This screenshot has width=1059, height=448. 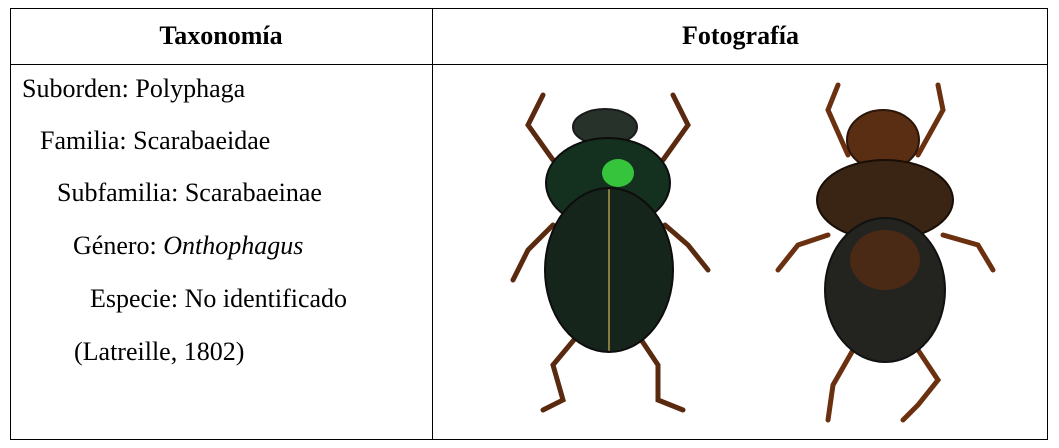 I want to click on taxonomy-line: Familia: Scarabaeidae, so click(x=155, y=141).